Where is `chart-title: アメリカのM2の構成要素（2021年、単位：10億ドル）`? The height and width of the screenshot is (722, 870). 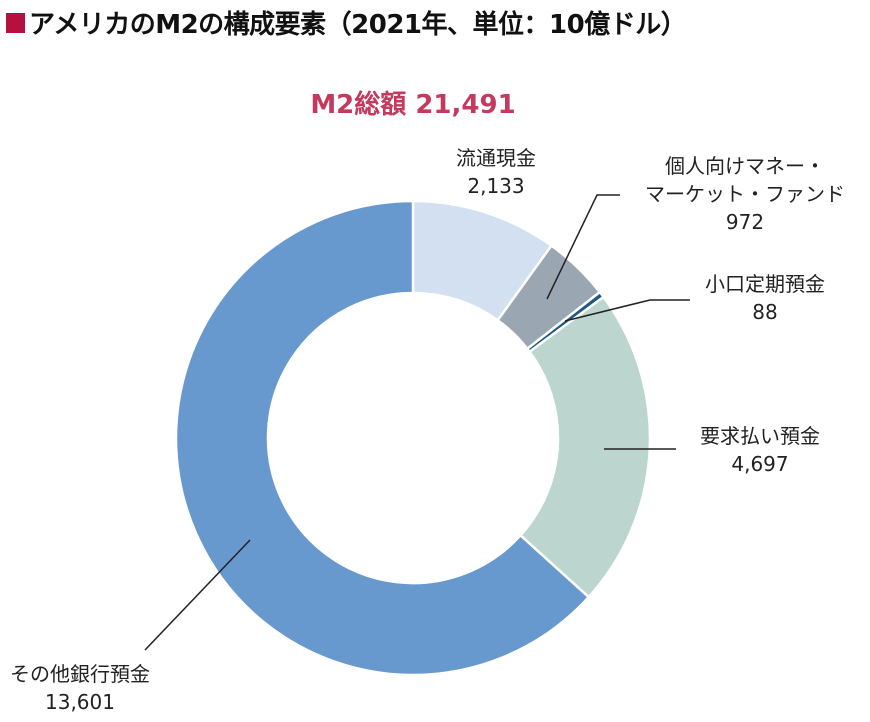
chart-title: アメリカのM2の構成要素（2021年、単位：10億ドル） is located at coordinates (346, 22).